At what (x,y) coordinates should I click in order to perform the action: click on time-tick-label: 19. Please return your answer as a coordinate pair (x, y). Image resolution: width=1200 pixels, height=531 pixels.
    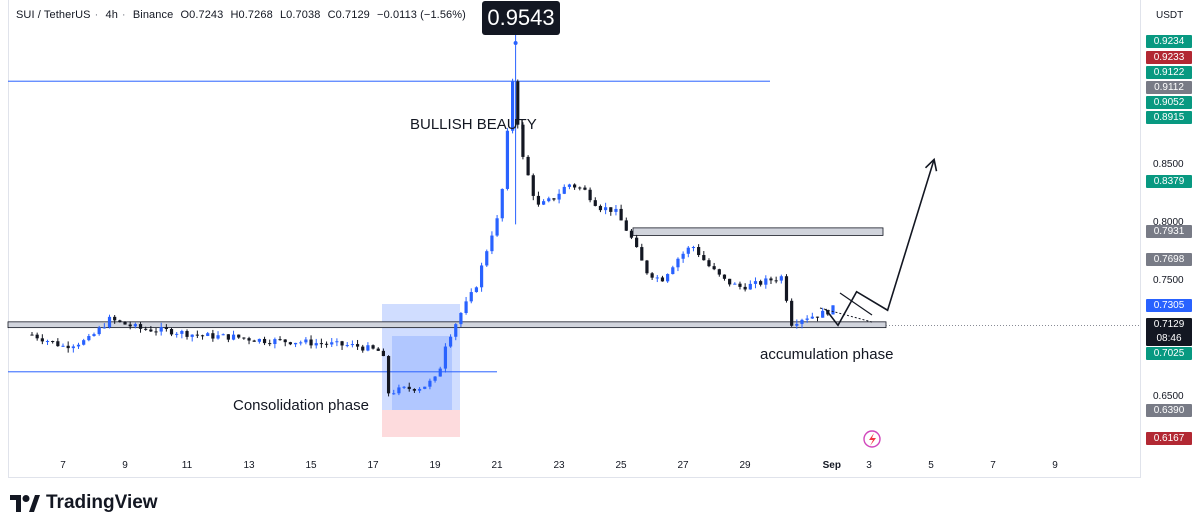
    Looking at the image, I should click on (435, 465).